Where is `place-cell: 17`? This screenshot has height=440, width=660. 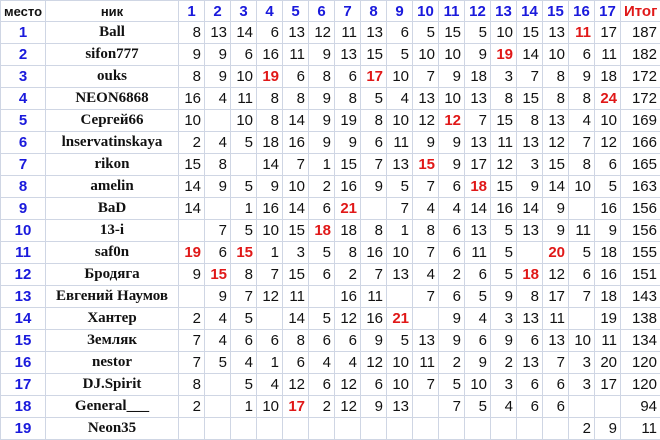
place-cell: 17 is located at coordinates (23, 385).